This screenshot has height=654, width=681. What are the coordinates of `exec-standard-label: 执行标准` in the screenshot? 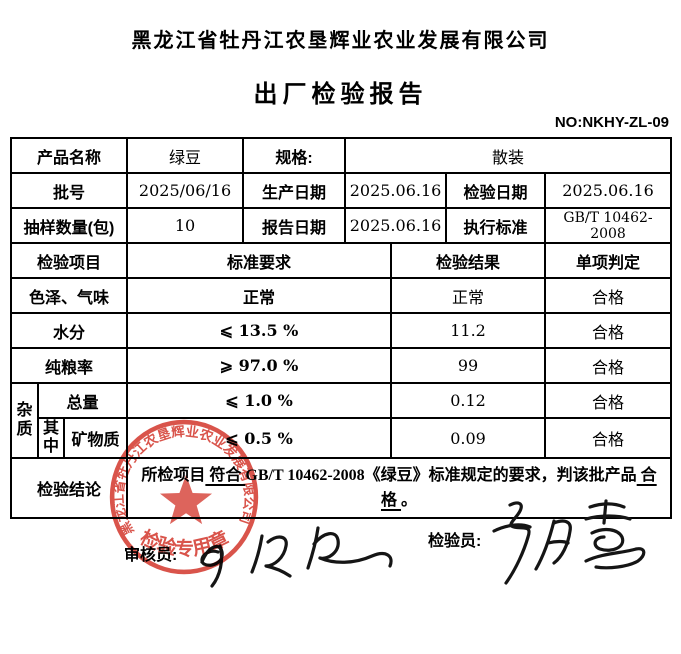 It's located at (496, 225).